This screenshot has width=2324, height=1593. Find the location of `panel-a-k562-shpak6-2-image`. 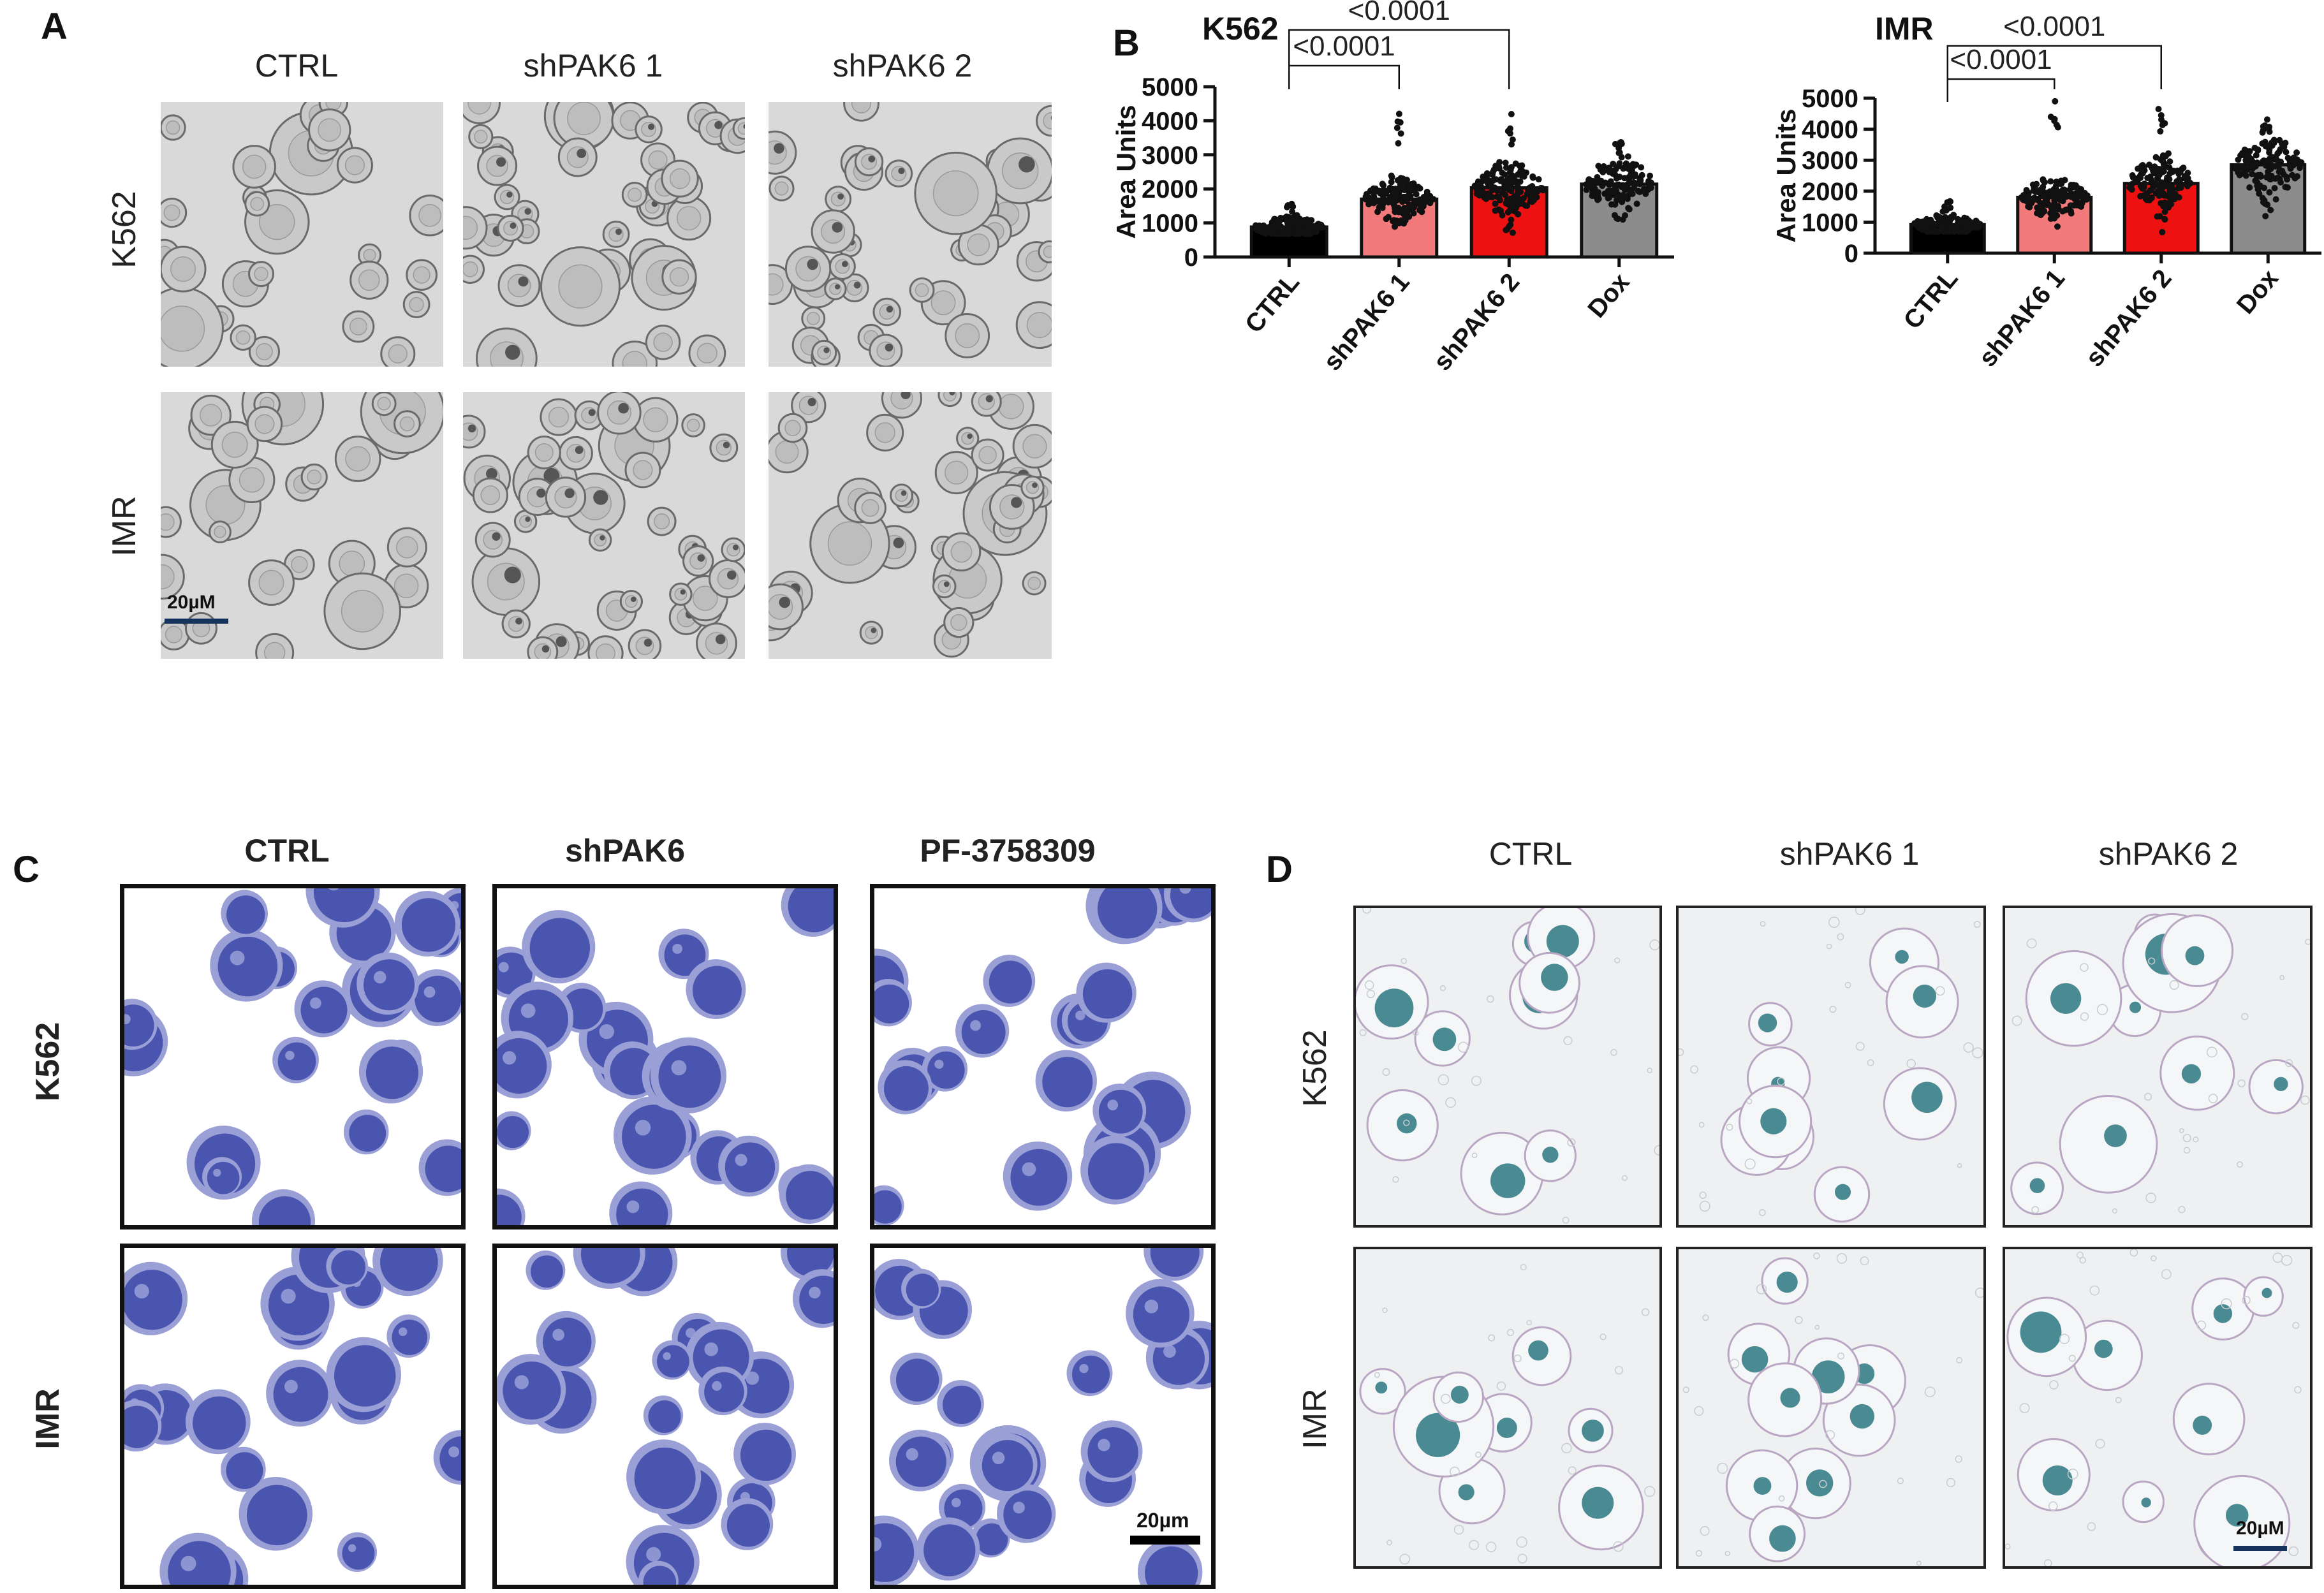

panel-a-k562-shpak6-2-image is located at coordinates (911, 234).